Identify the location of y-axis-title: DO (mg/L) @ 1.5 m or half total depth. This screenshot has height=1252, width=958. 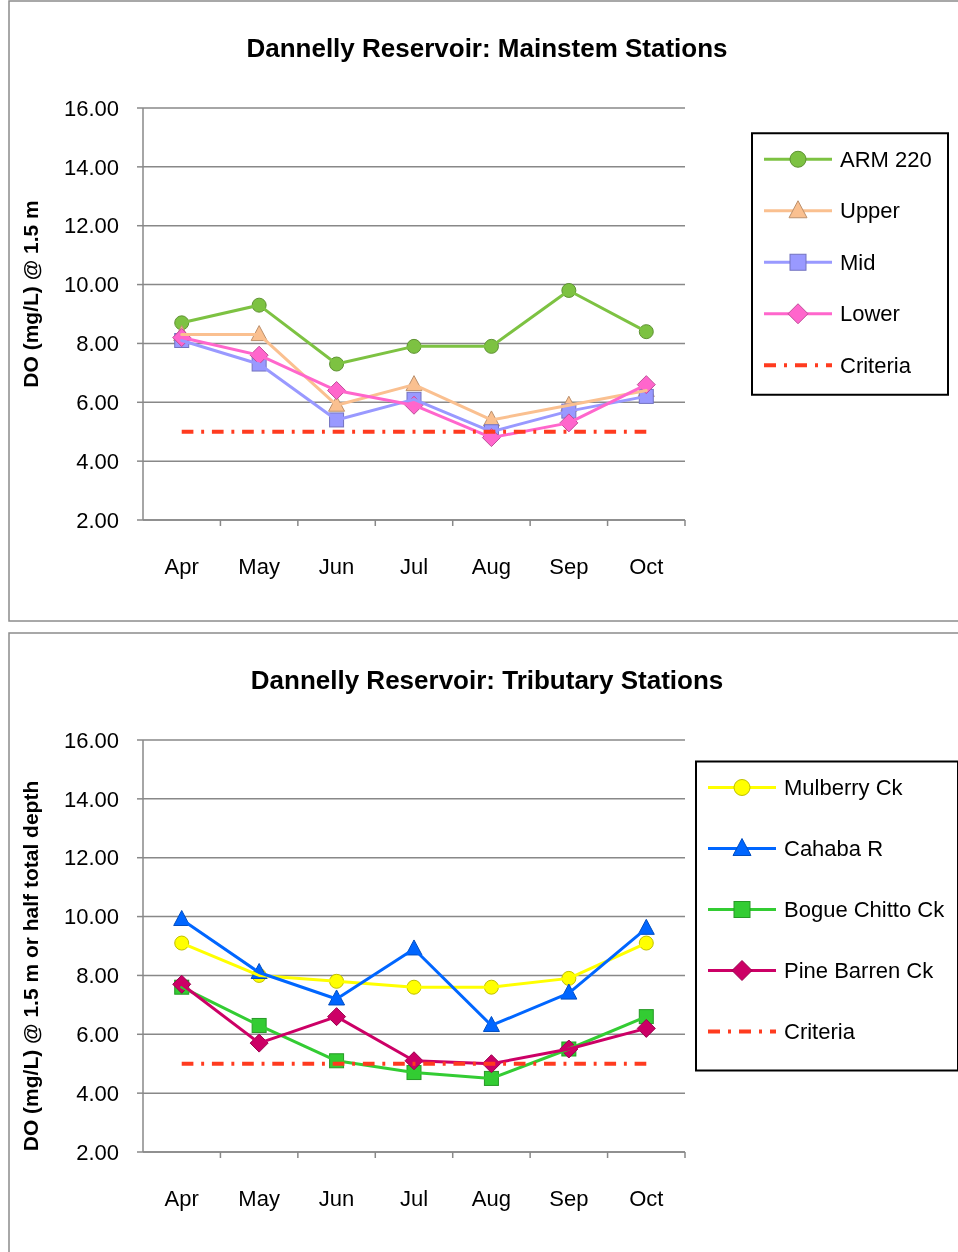
(30, 966).